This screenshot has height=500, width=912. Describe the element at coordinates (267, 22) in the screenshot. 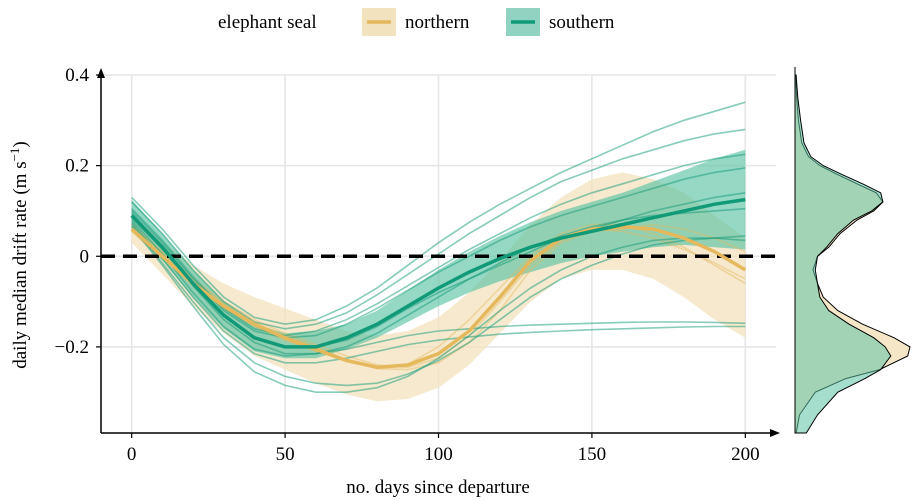

I see `legend-title: elephant seal` at that location.